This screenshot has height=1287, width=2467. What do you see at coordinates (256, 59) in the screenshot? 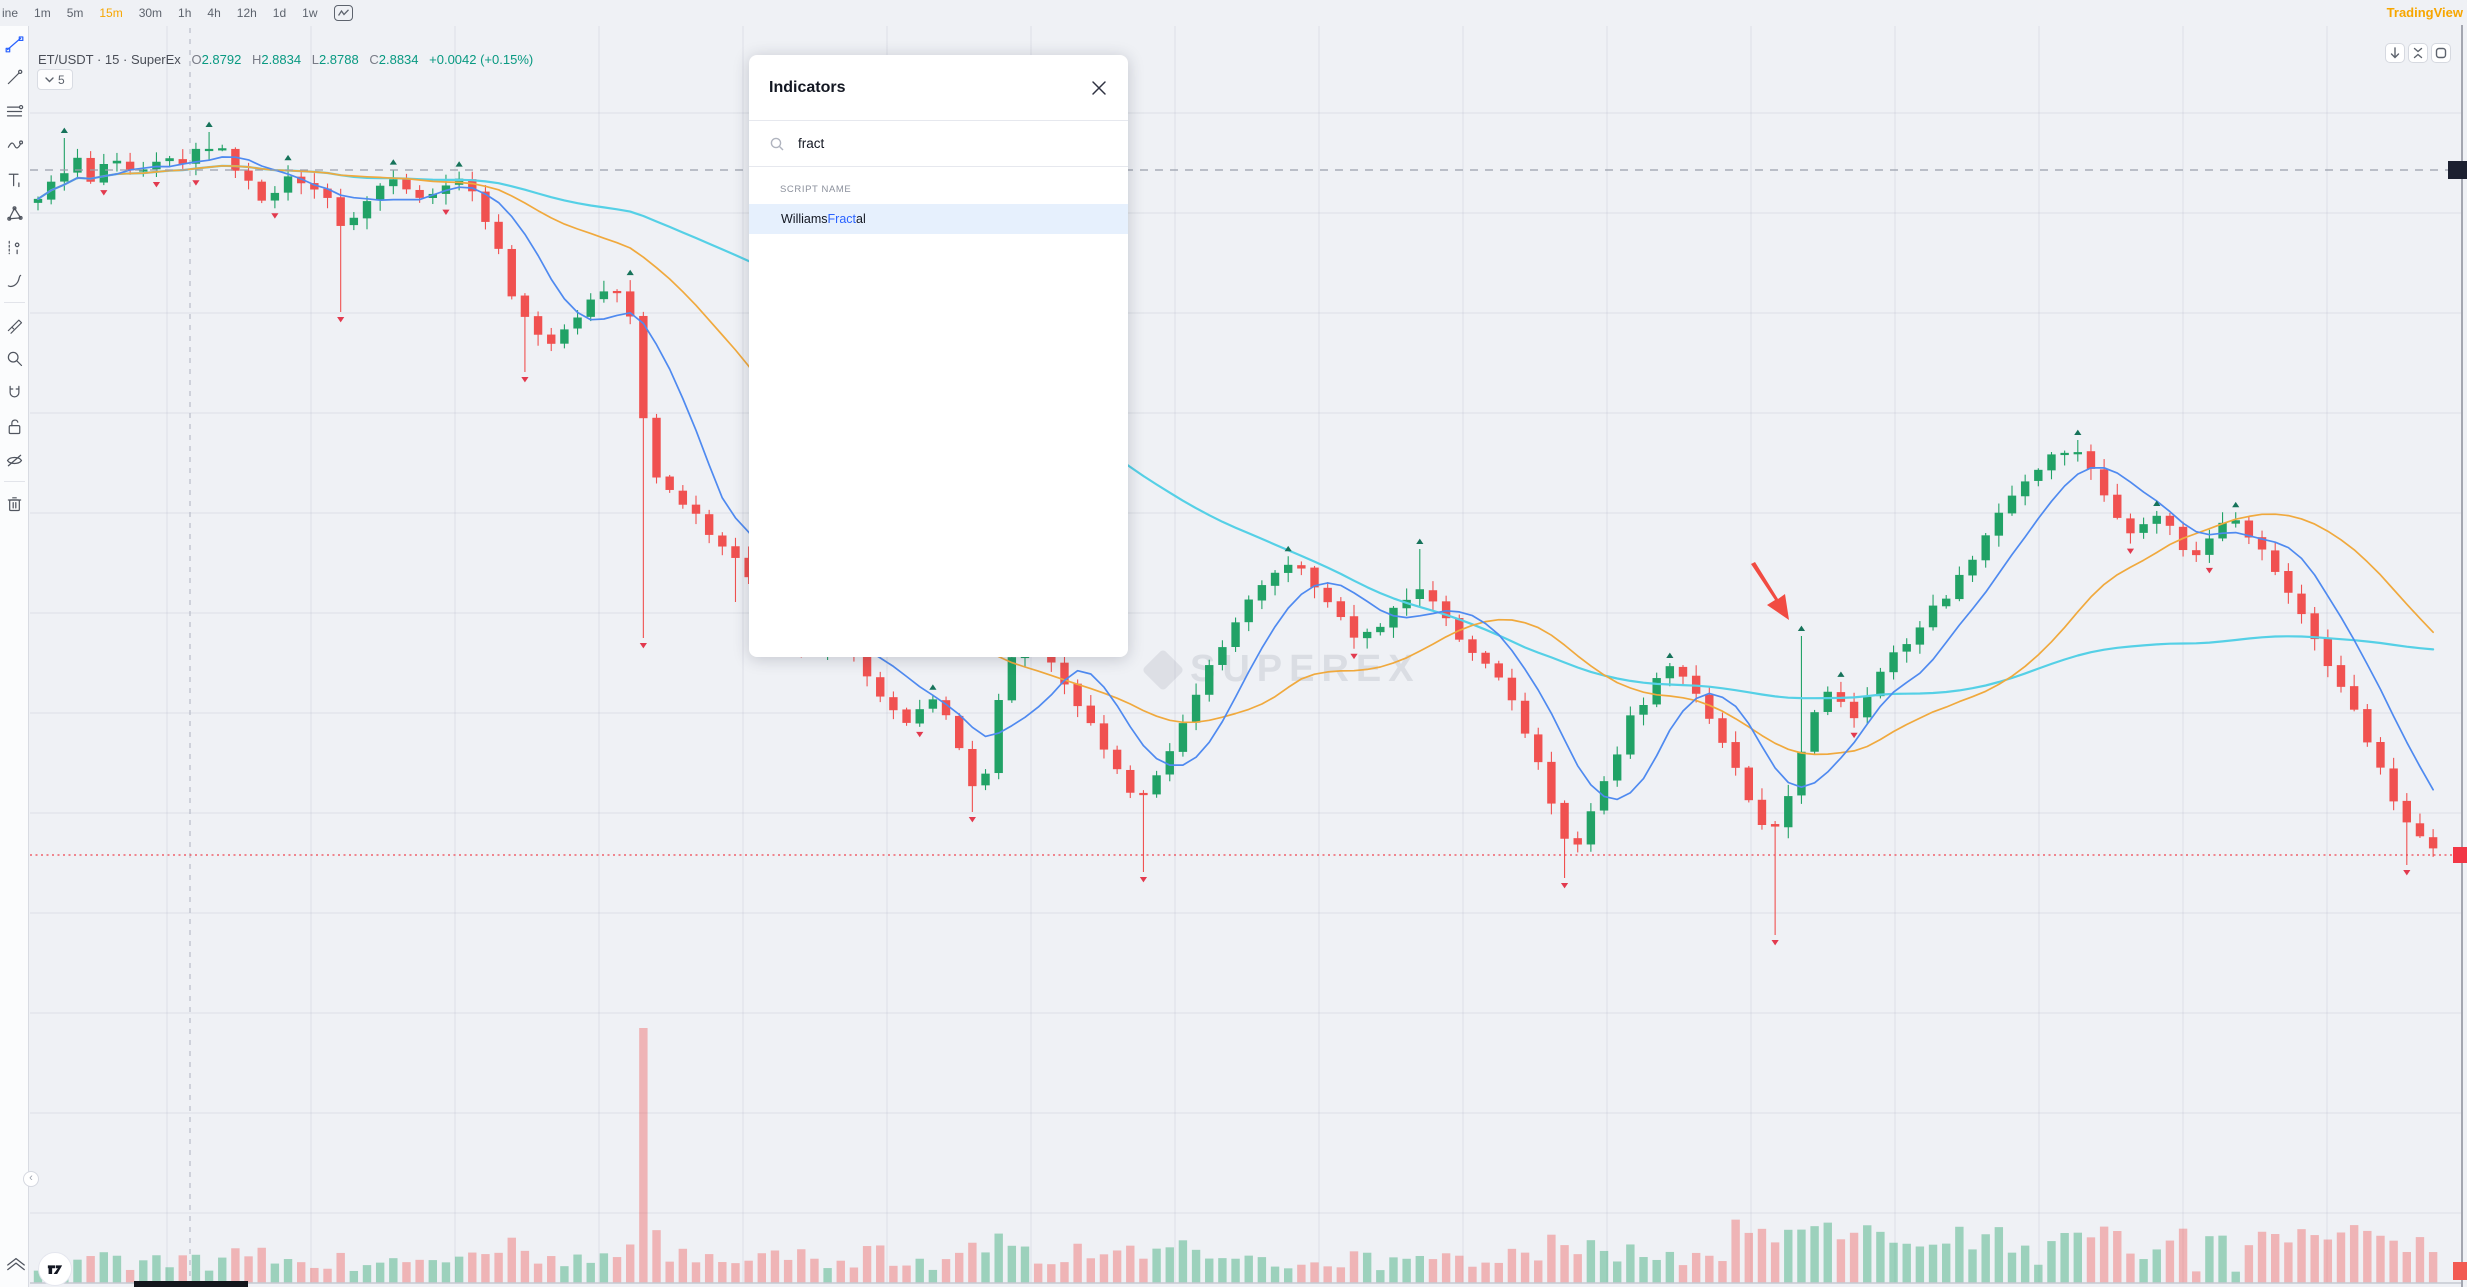
I see `high-label: H` at bounding box center [256, 59].